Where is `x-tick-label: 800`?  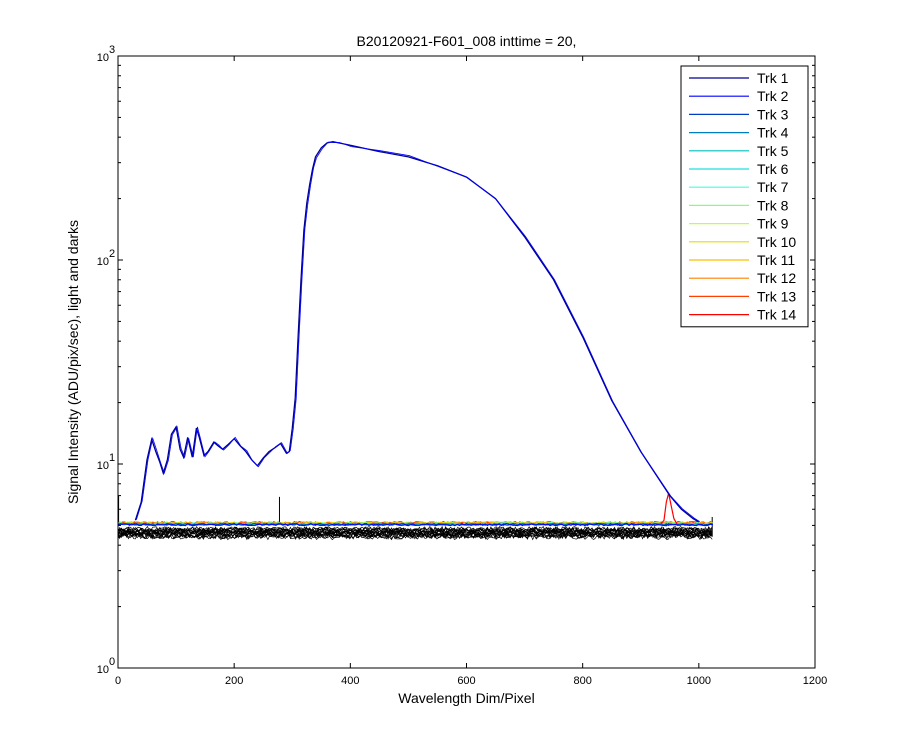 x-tick-label: 800 is located at coordinates (582, 681).